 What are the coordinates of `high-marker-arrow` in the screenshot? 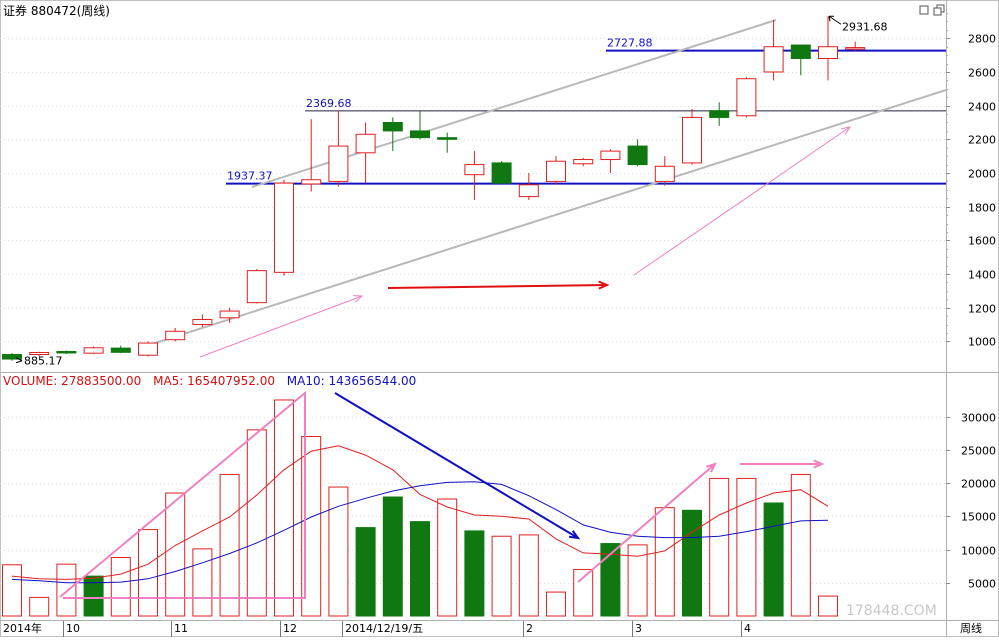 It's located at (835, 20).